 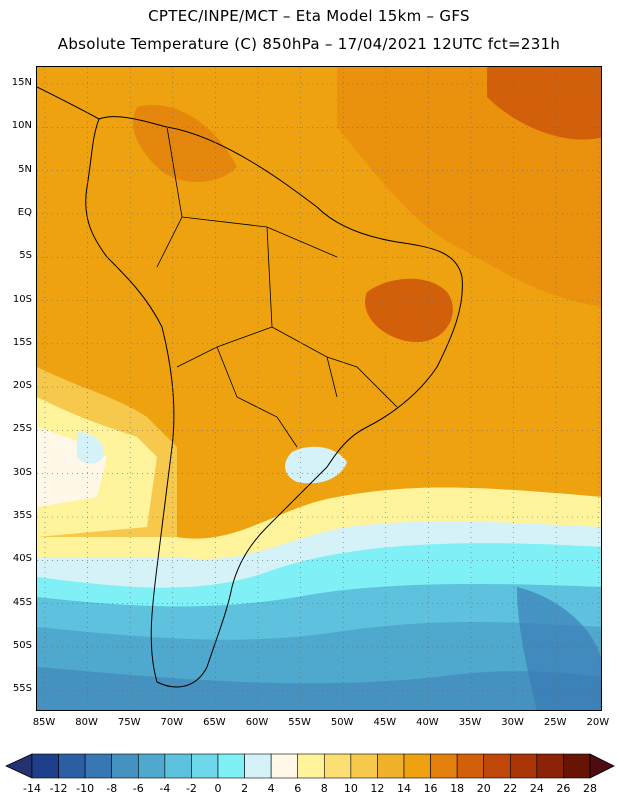 What do you see at coordinates (350, 788) in the screenshot?
I see `colorbar-tick-label: 10` at bounding box center [350, 788].